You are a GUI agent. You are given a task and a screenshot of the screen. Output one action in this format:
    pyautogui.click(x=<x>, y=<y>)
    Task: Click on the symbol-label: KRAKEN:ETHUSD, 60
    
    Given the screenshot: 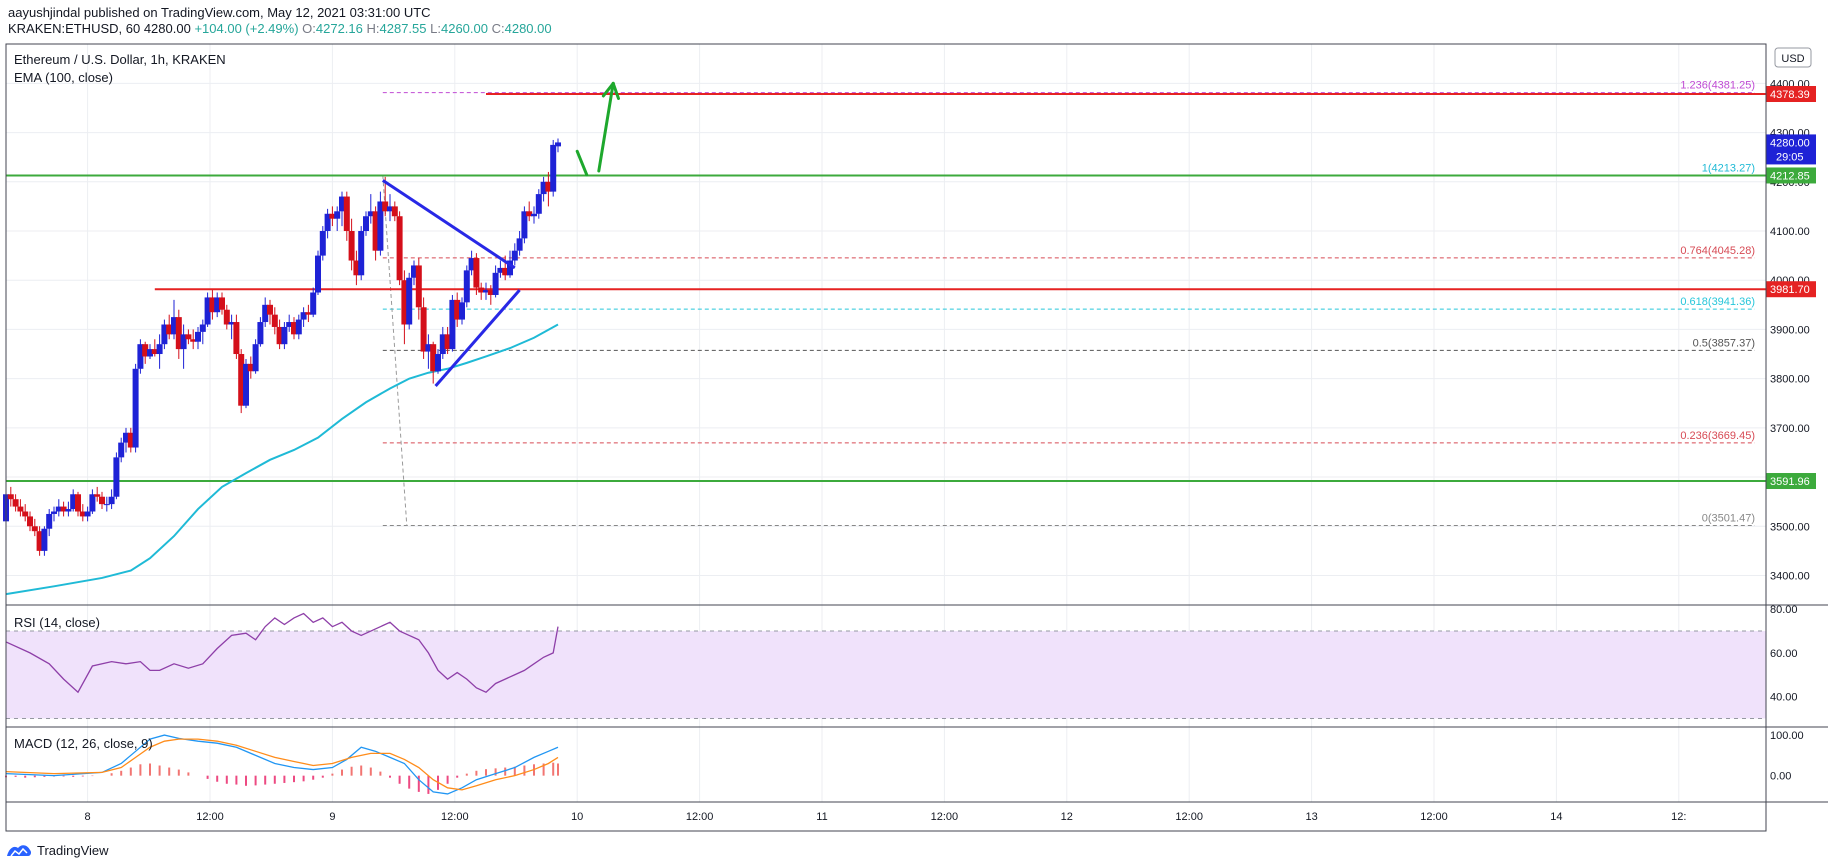 What is the action you would take?
    pyautogui.click(x=74, y=28)
    